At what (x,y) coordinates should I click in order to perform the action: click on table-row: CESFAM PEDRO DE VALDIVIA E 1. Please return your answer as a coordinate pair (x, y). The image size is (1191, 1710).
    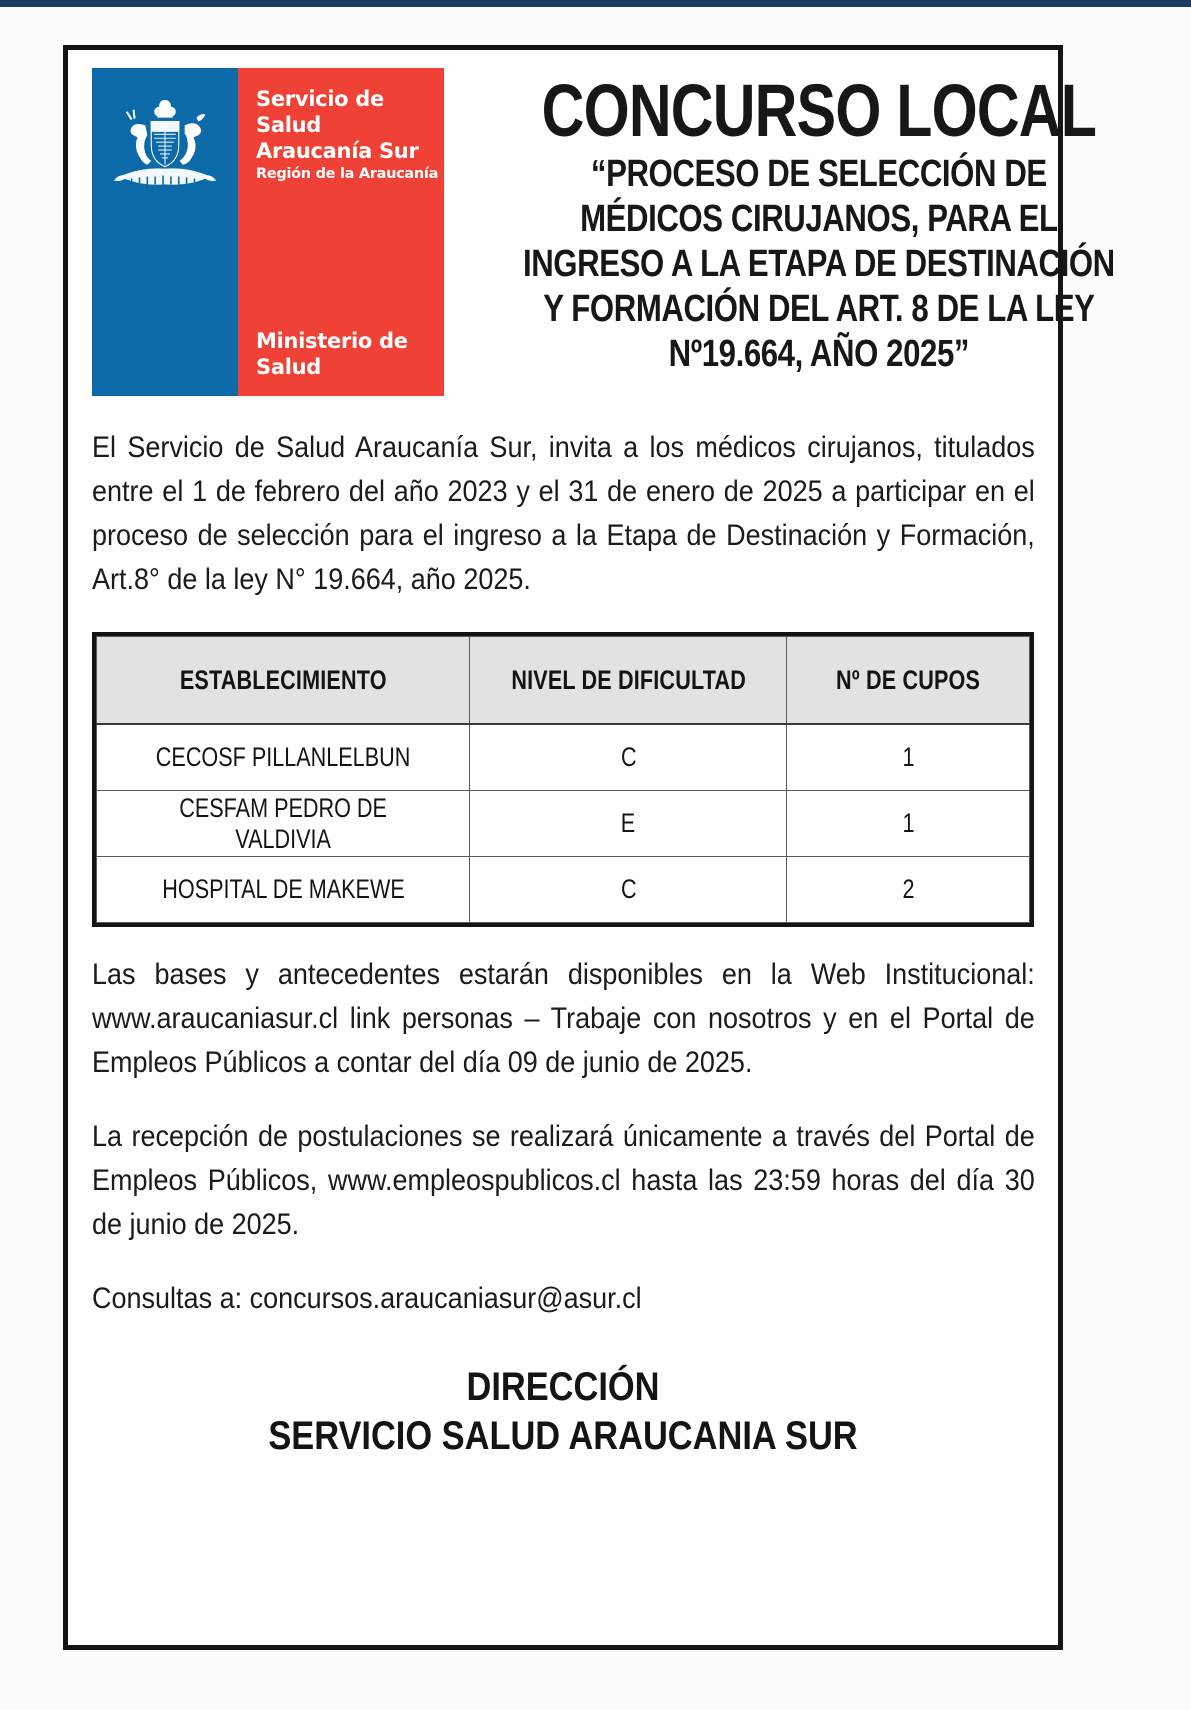
    Looking at the image, I should click on (562, 823).